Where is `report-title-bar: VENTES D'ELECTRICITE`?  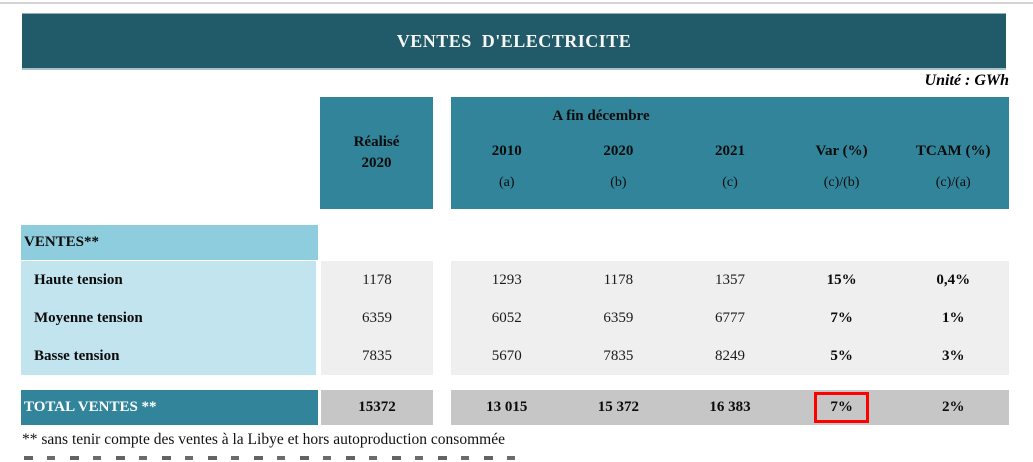
report-title-bar: VENTES D'ELECTRICITE is located at coordinates (514, 41).